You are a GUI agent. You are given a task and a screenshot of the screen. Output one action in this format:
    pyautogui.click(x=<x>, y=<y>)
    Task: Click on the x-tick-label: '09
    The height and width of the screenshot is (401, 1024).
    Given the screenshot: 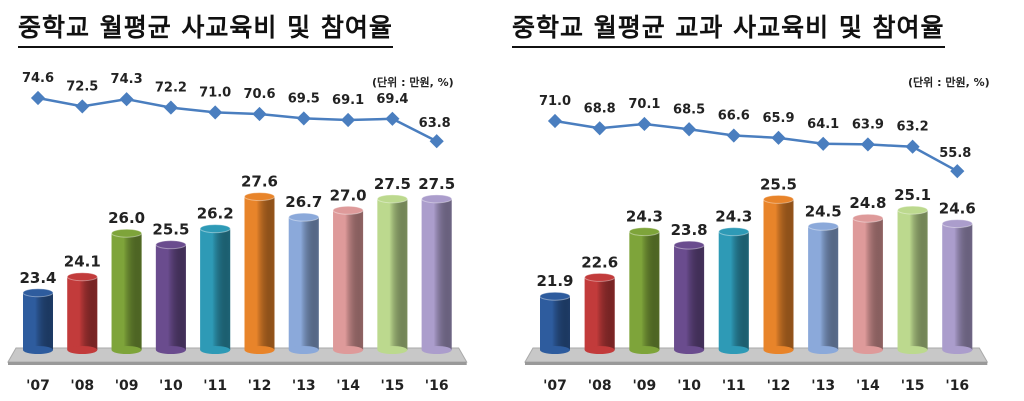 What is the action you would take?
    pyautogui.click(x=127, y=386)
    